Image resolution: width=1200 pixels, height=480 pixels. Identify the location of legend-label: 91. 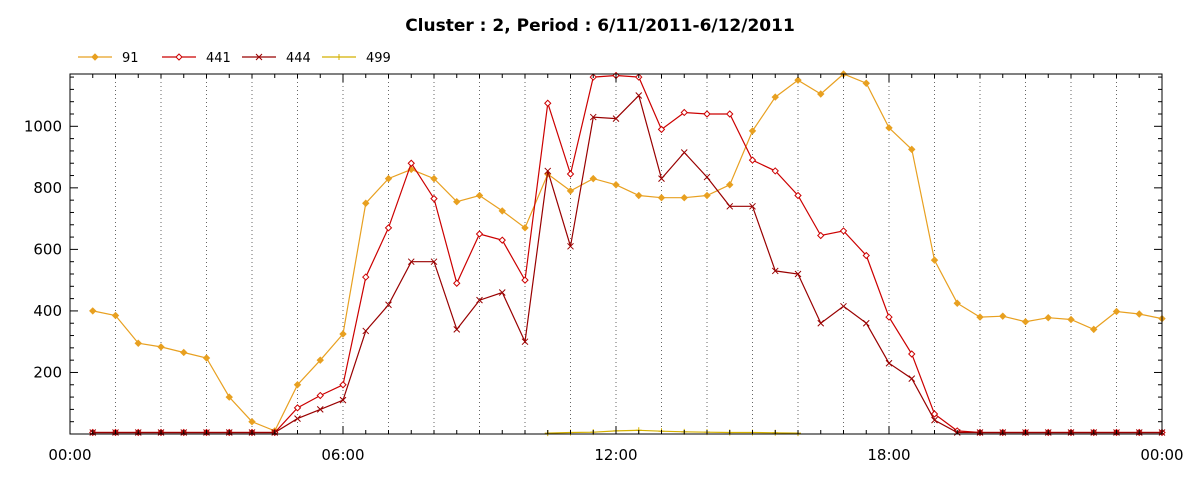
(130, 58).